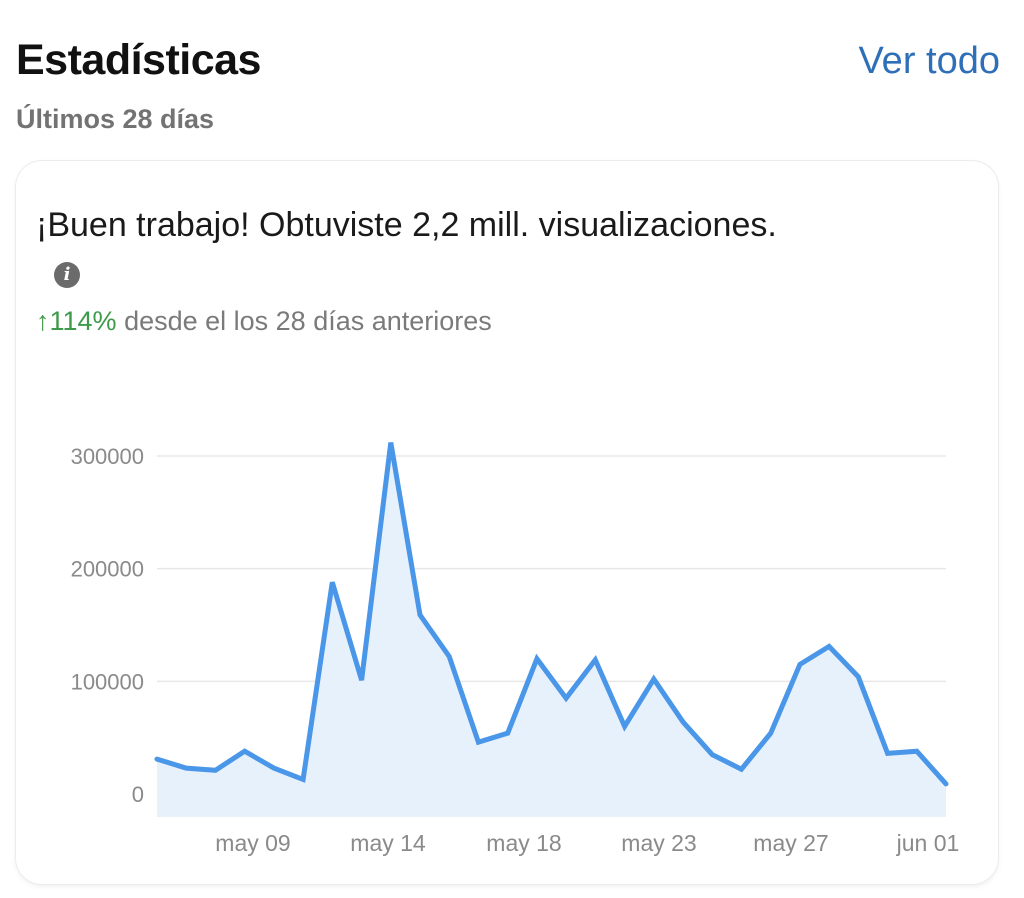  What do you see at coordinates (67, 275) in the screenshot?
I see `info-icon: i` at bounding box center [67, 275].